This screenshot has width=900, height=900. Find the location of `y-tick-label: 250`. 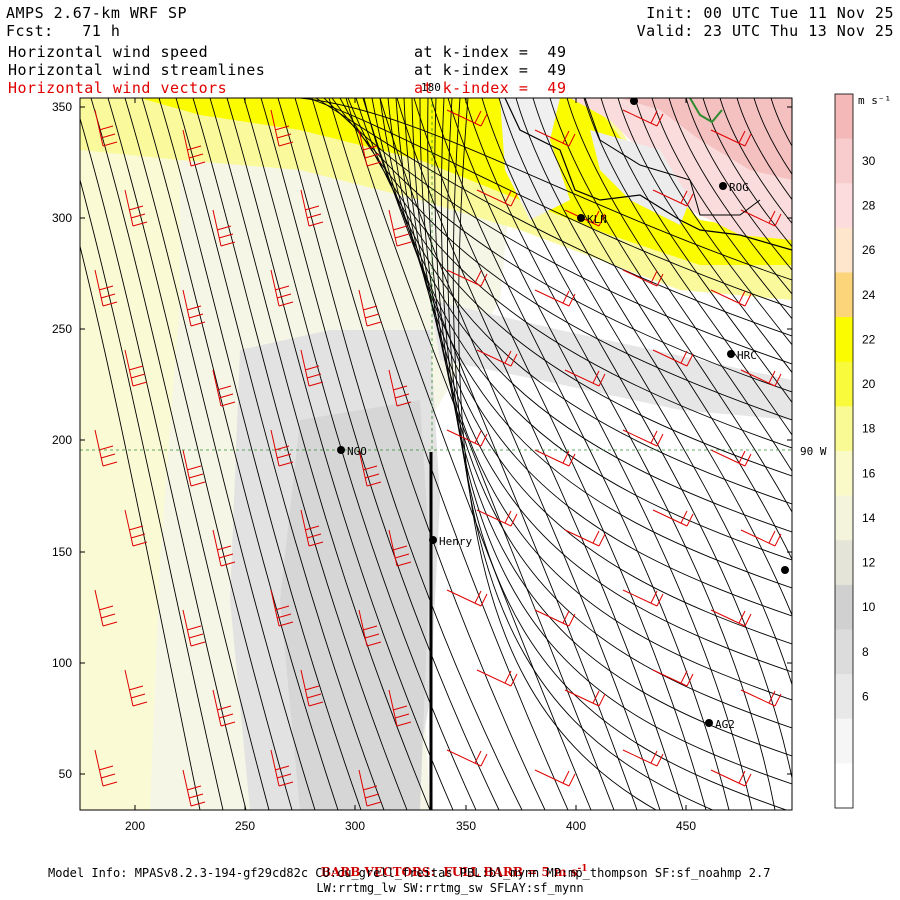

y-tick-label: 250 is located at coordinates (62, 329).